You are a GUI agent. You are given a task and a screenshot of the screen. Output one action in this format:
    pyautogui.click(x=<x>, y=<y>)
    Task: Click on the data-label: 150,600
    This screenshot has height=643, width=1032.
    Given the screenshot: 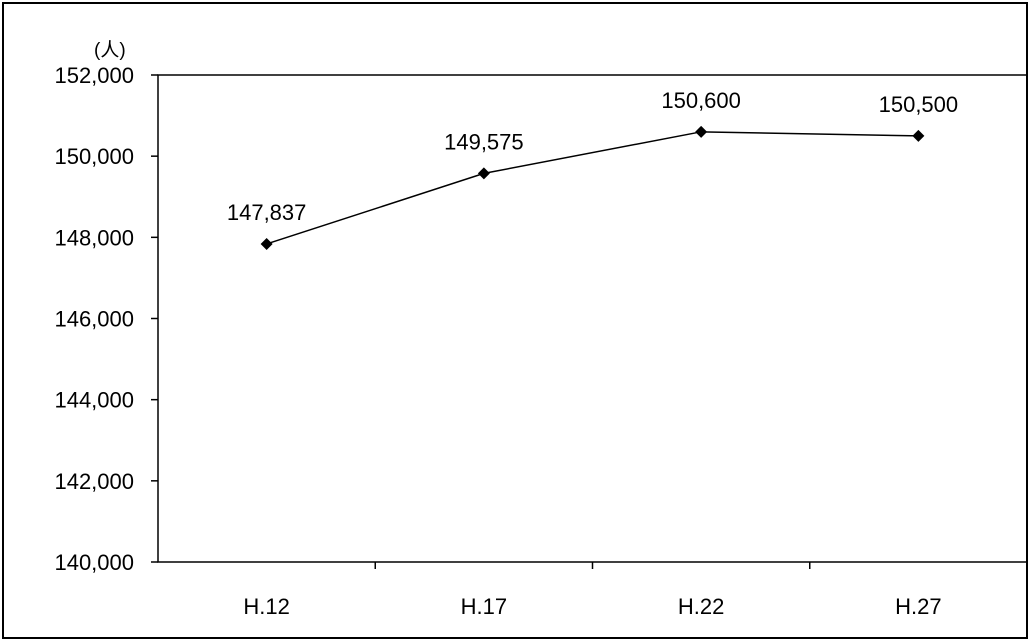 What is the action you would take?
    pyautogui.click(x=701, y=100)
    